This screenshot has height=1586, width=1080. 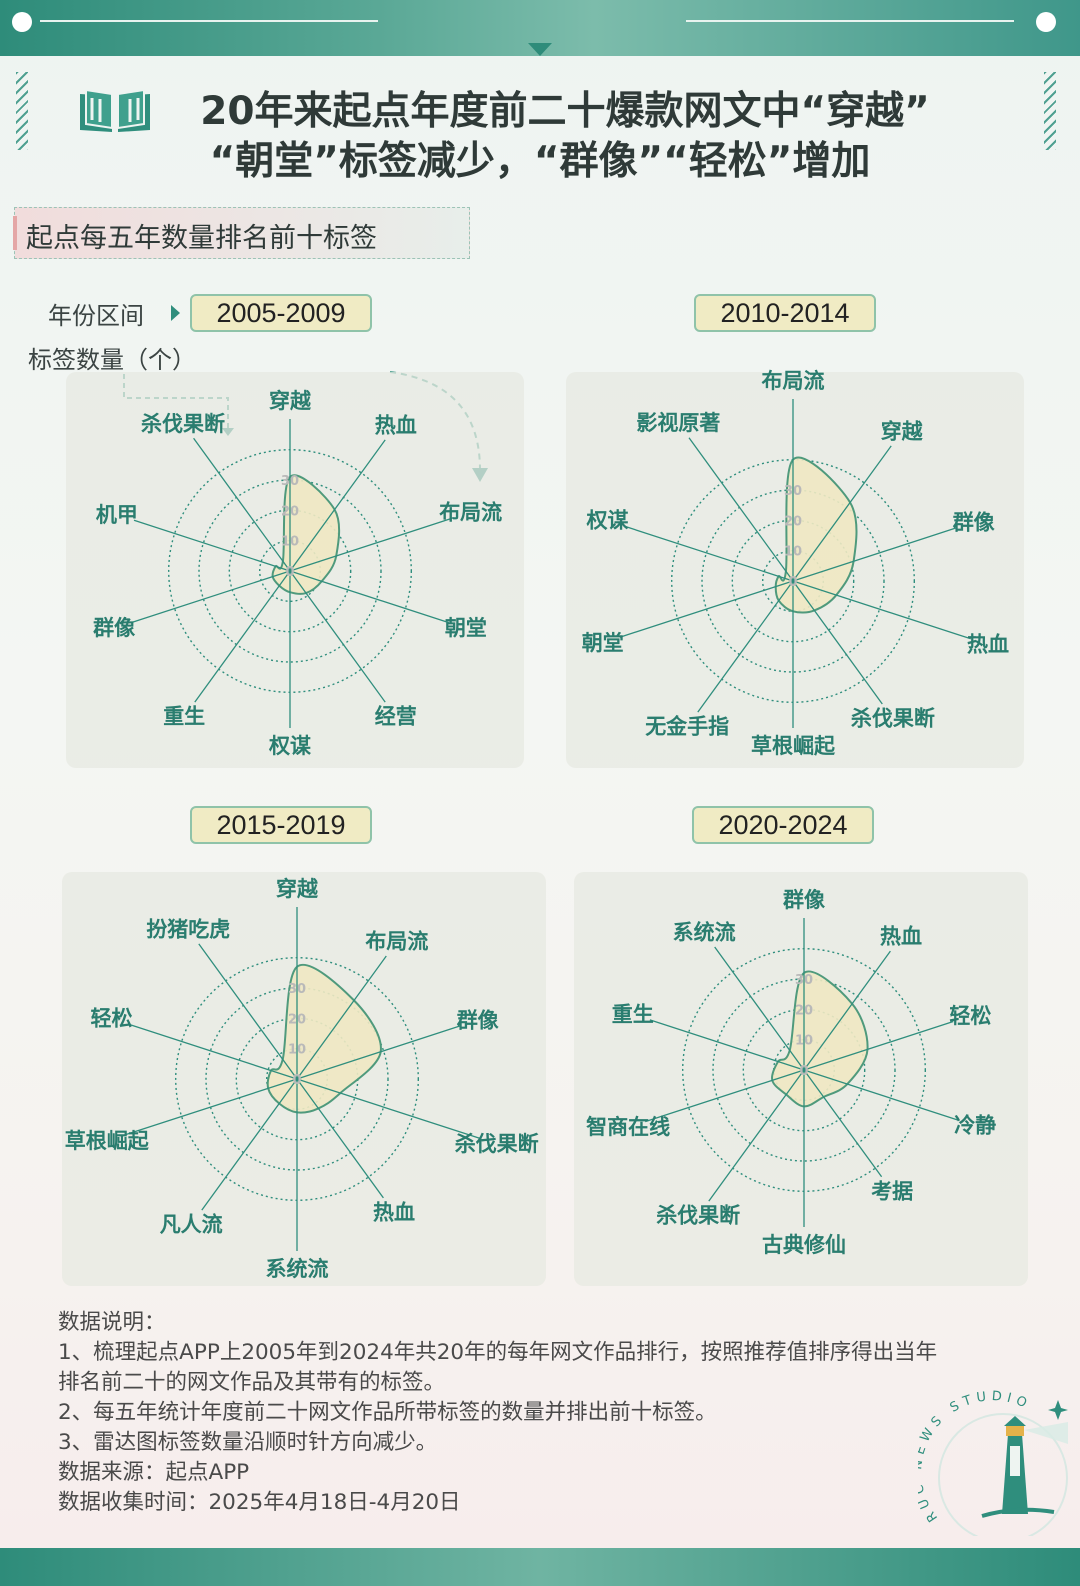 What do you see at coordinates (175, 313) in the screenshot?
I see `arrow-right-icon` at bounding box center [175, 313].